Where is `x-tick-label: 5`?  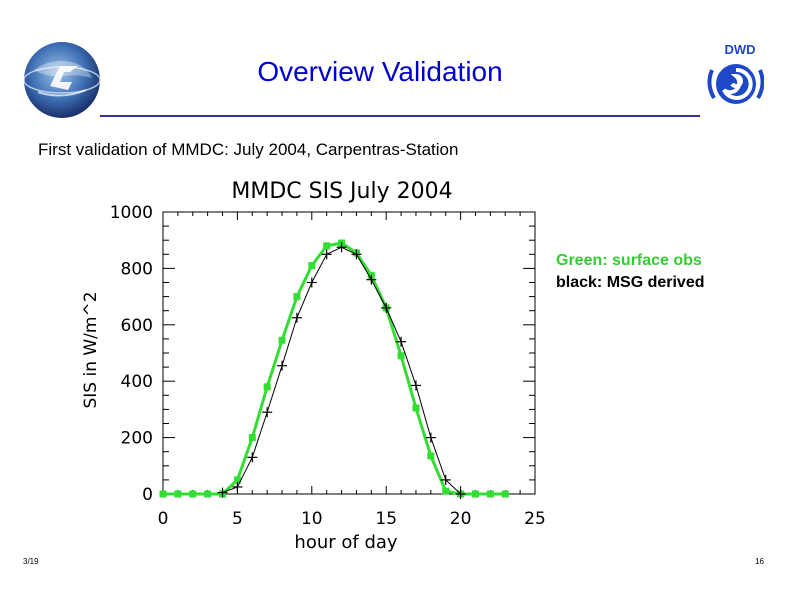
x-tick-label: 5 is located at coordinates (237, 519).